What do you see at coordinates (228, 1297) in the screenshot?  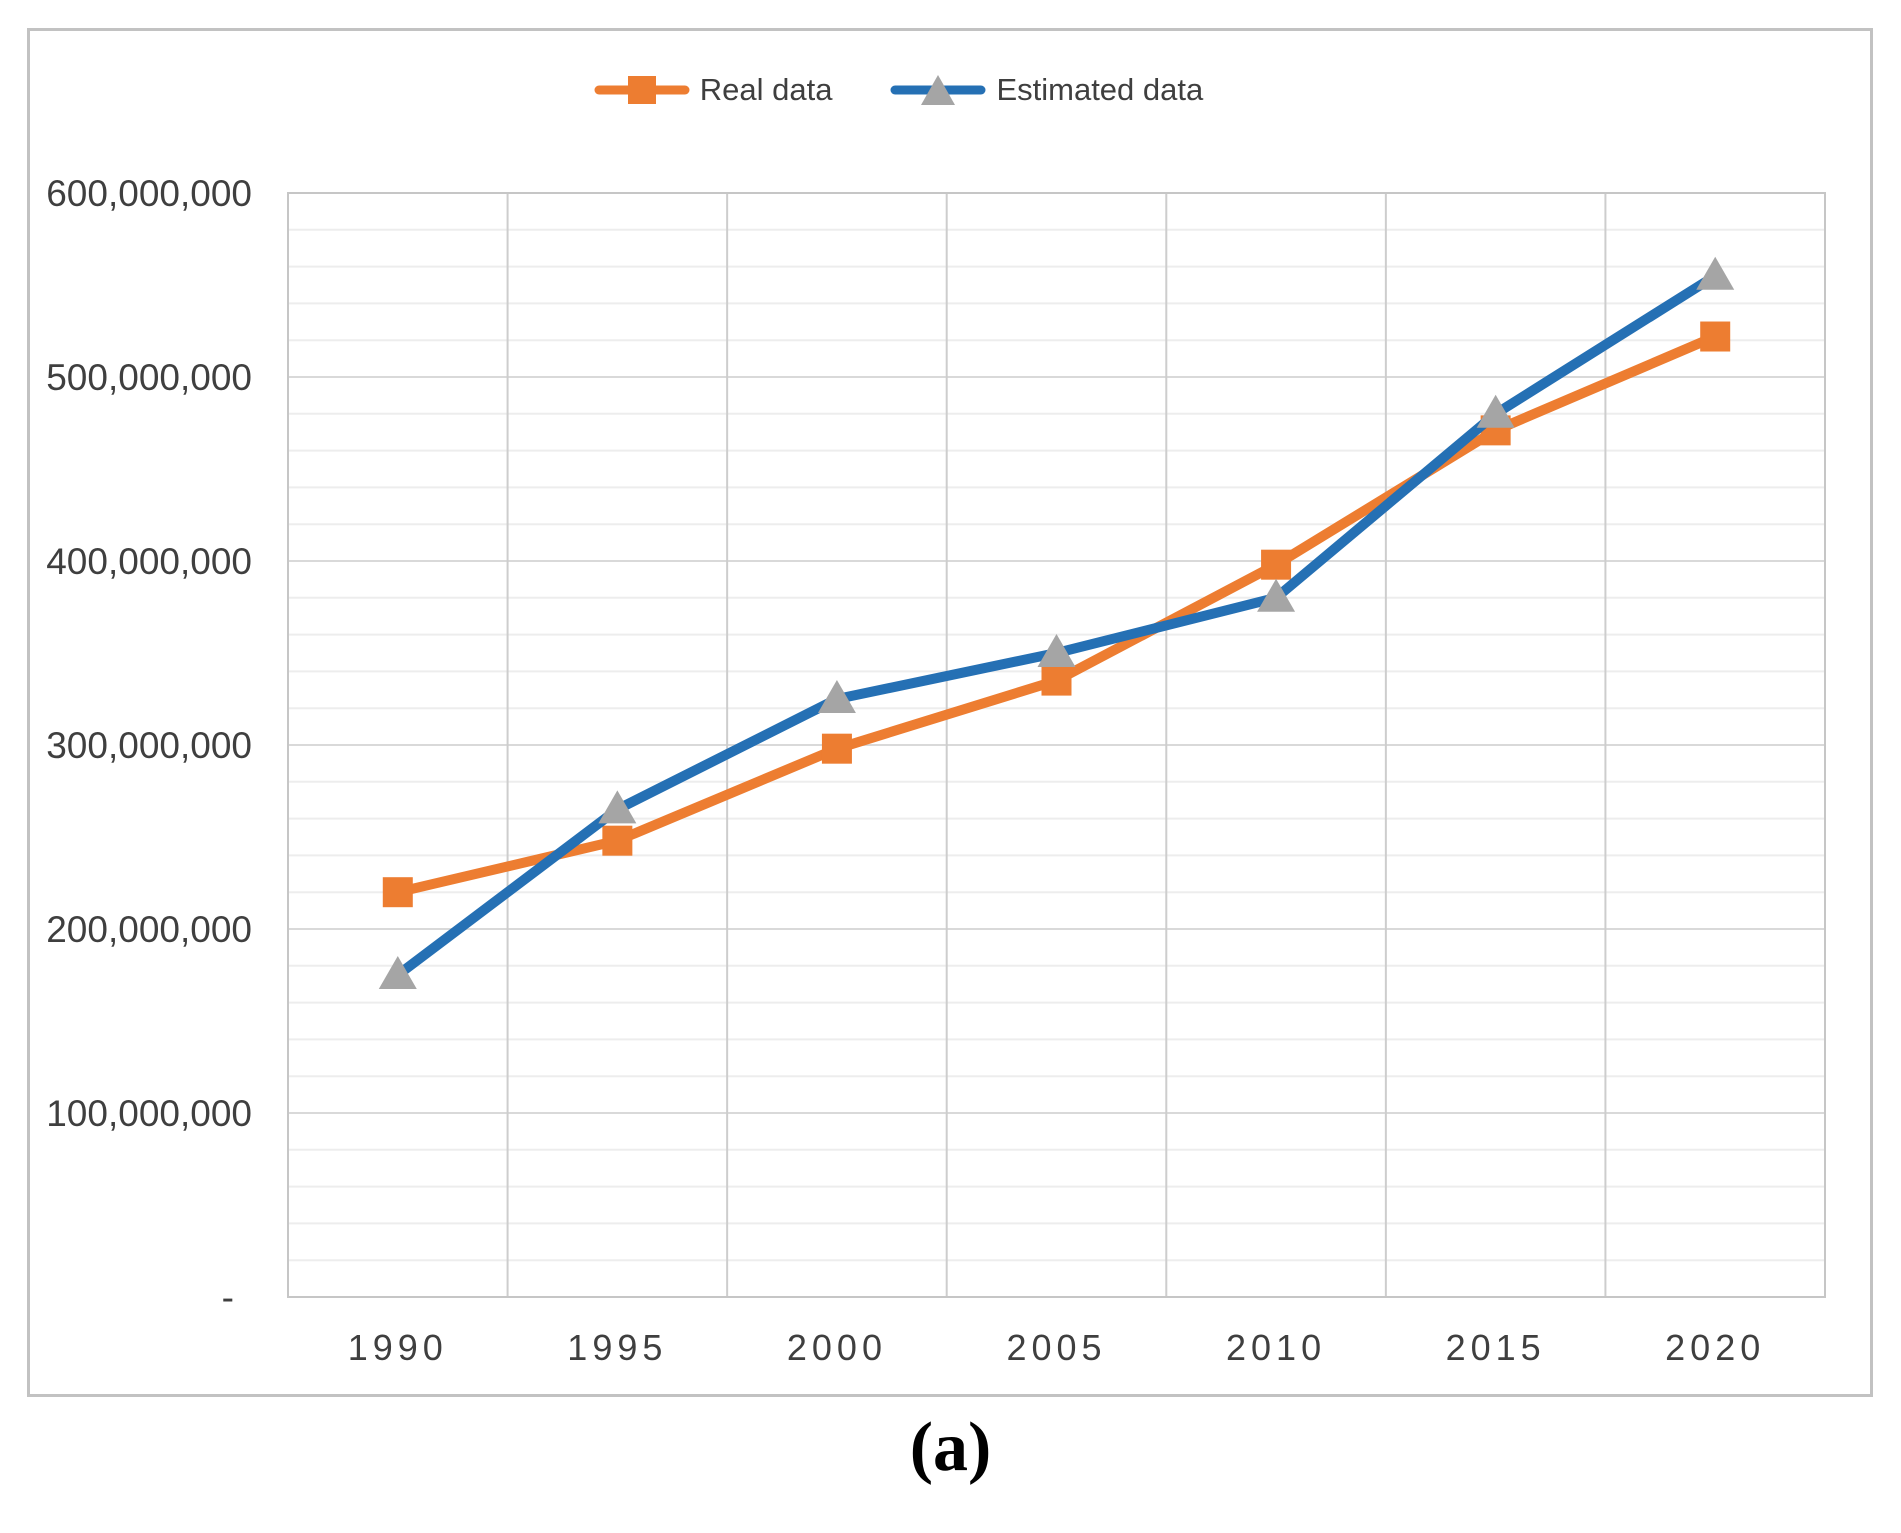 I see `y-axis-tick-label: -` at bounding box center [228, 1297].